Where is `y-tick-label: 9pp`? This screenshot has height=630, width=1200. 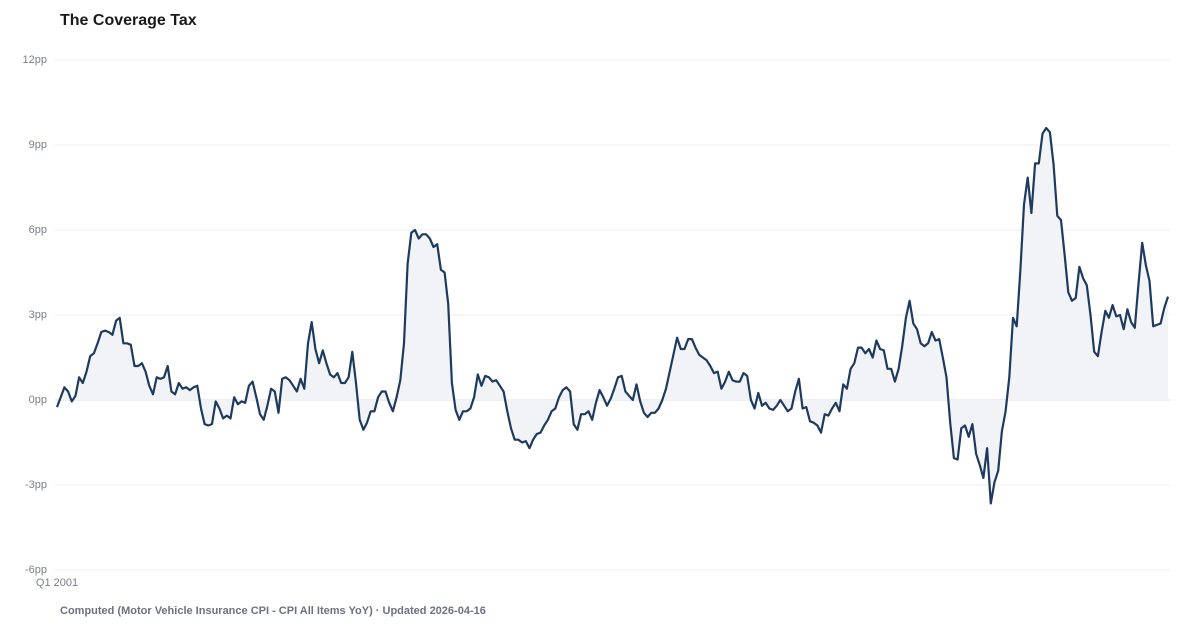
y-tick-label: 9pp is located at coordinates (38, 145).